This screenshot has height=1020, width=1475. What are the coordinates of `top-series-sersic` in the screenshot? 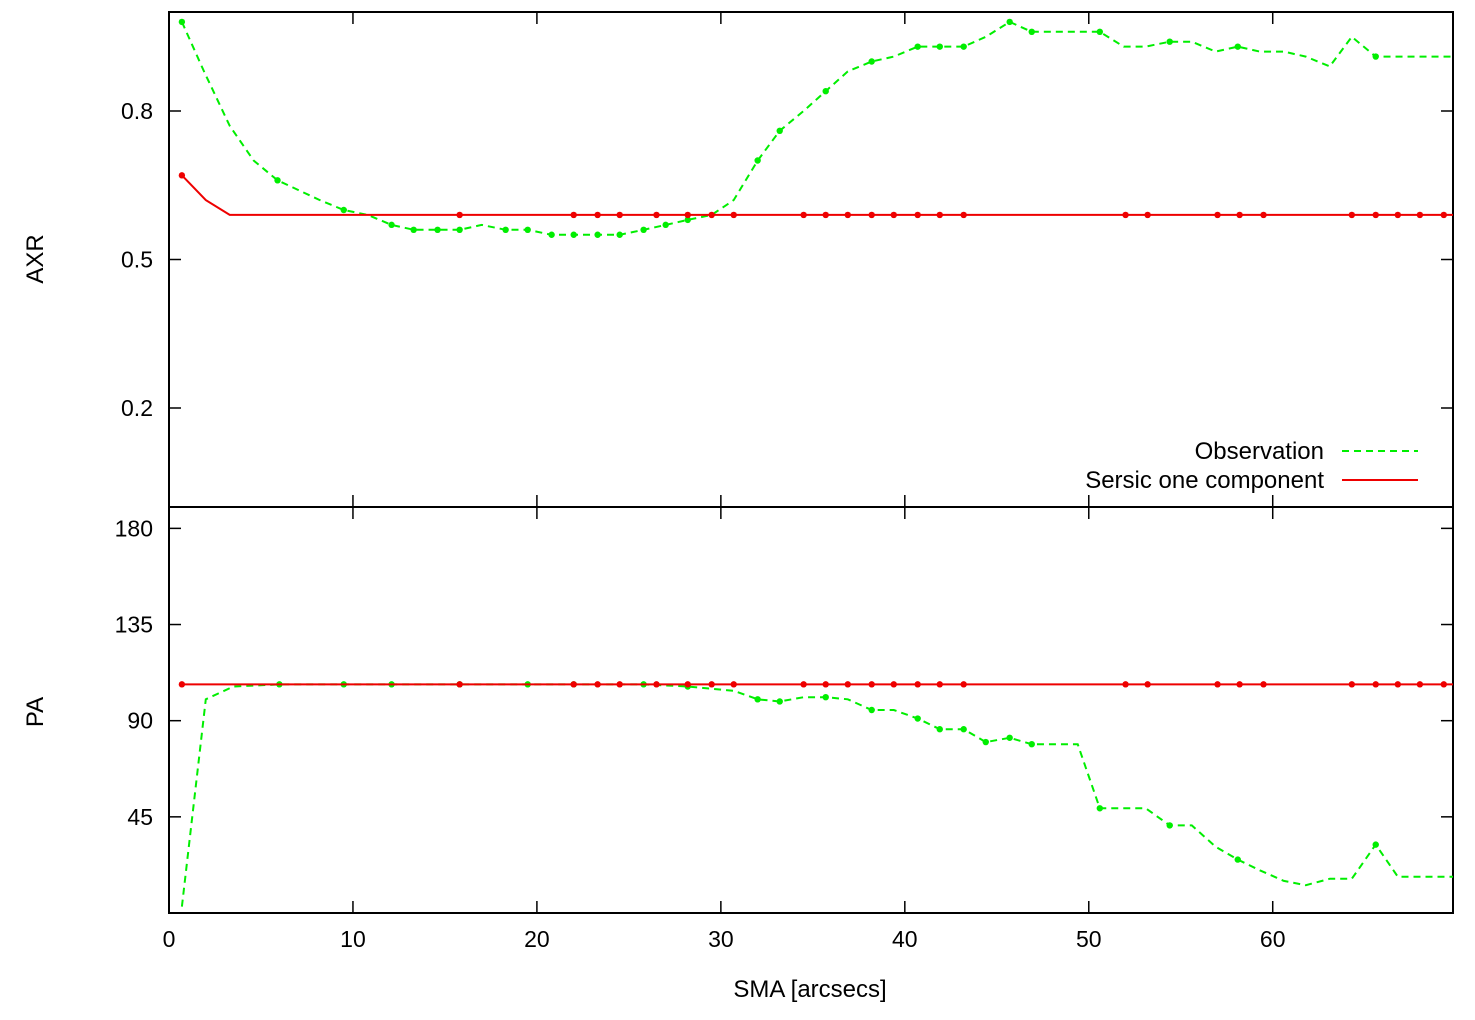 It's located at (817, 195).